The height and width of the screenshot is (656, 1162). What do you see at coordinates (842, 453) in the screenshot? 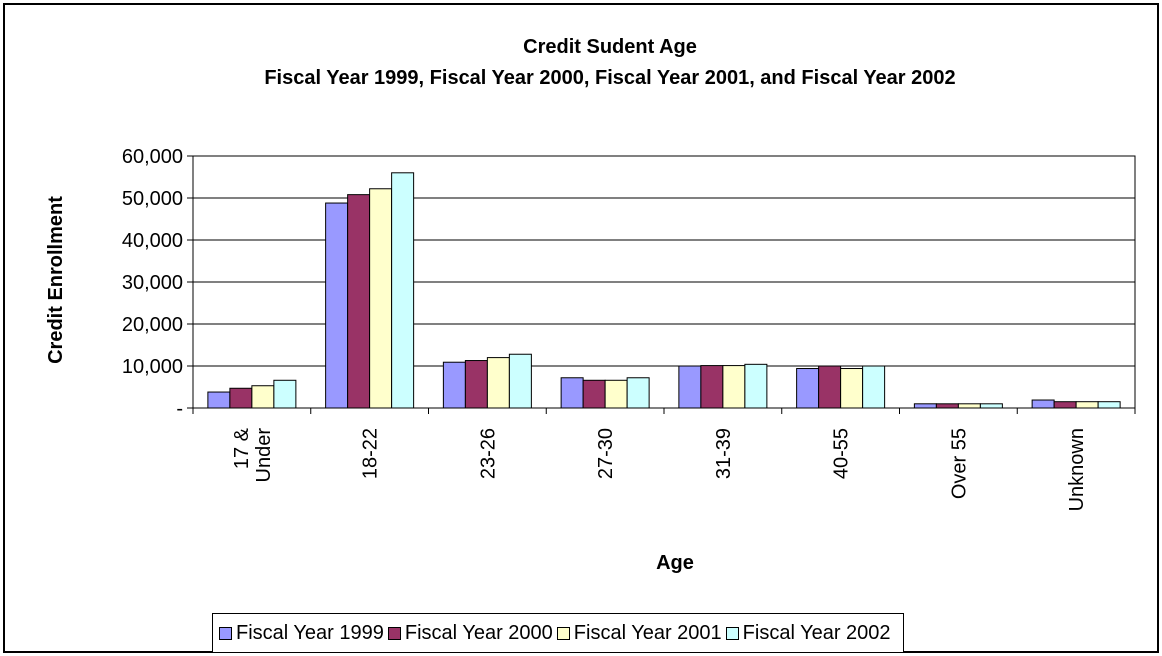
I see `x-tick-label: 40-55` at bounding box center [842, 453].